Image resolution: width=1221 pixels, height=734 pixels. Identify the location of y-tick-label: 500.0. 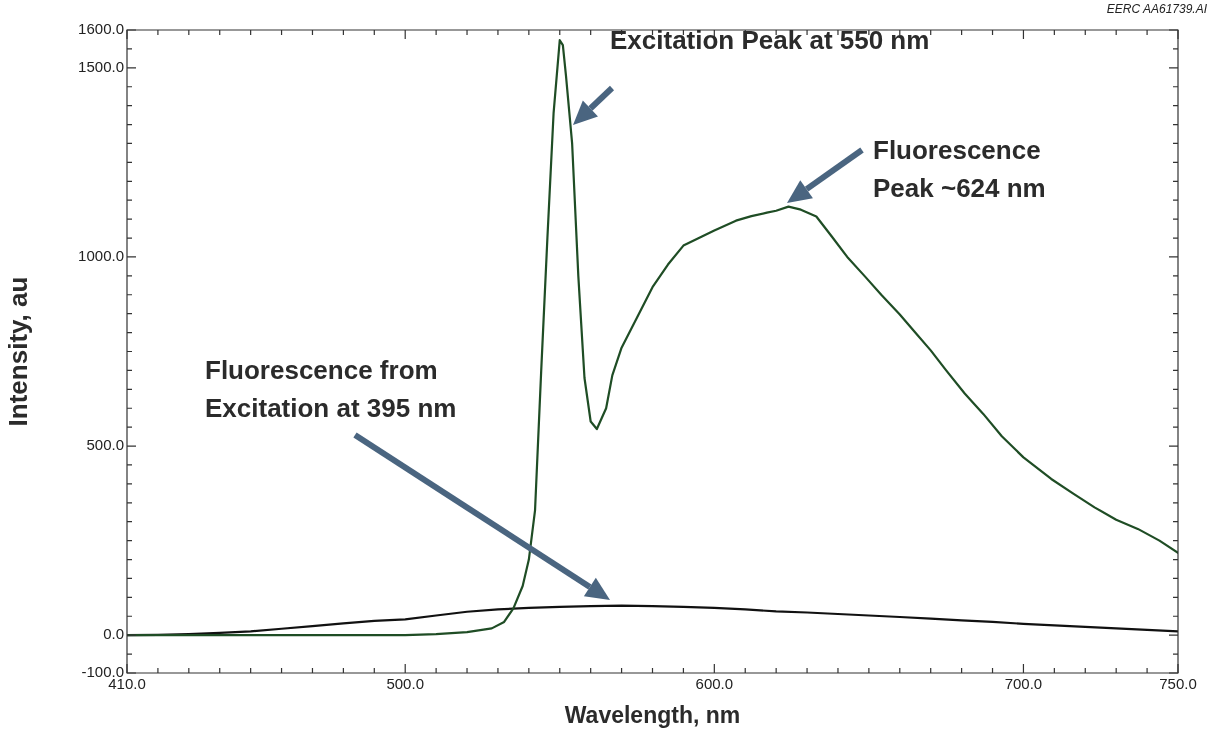
(105, 445).